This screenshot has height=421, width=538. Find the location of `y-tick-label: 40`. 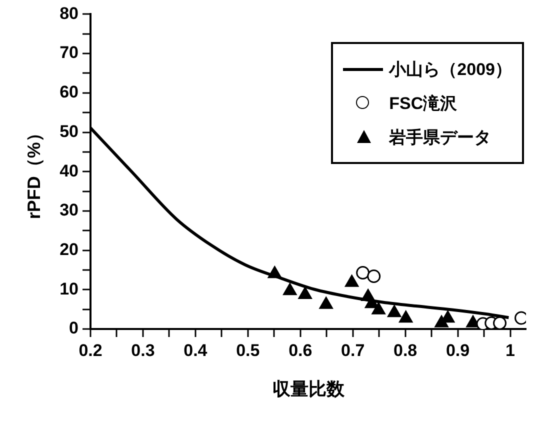

y-tick-label: 40 is located at coordinates (69, 170).